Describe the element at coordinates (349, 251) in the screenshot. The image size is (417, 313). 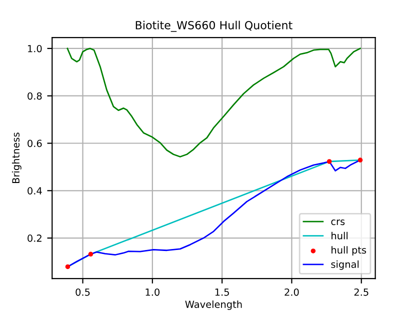
I see `legend-label: hull pts` at that location.